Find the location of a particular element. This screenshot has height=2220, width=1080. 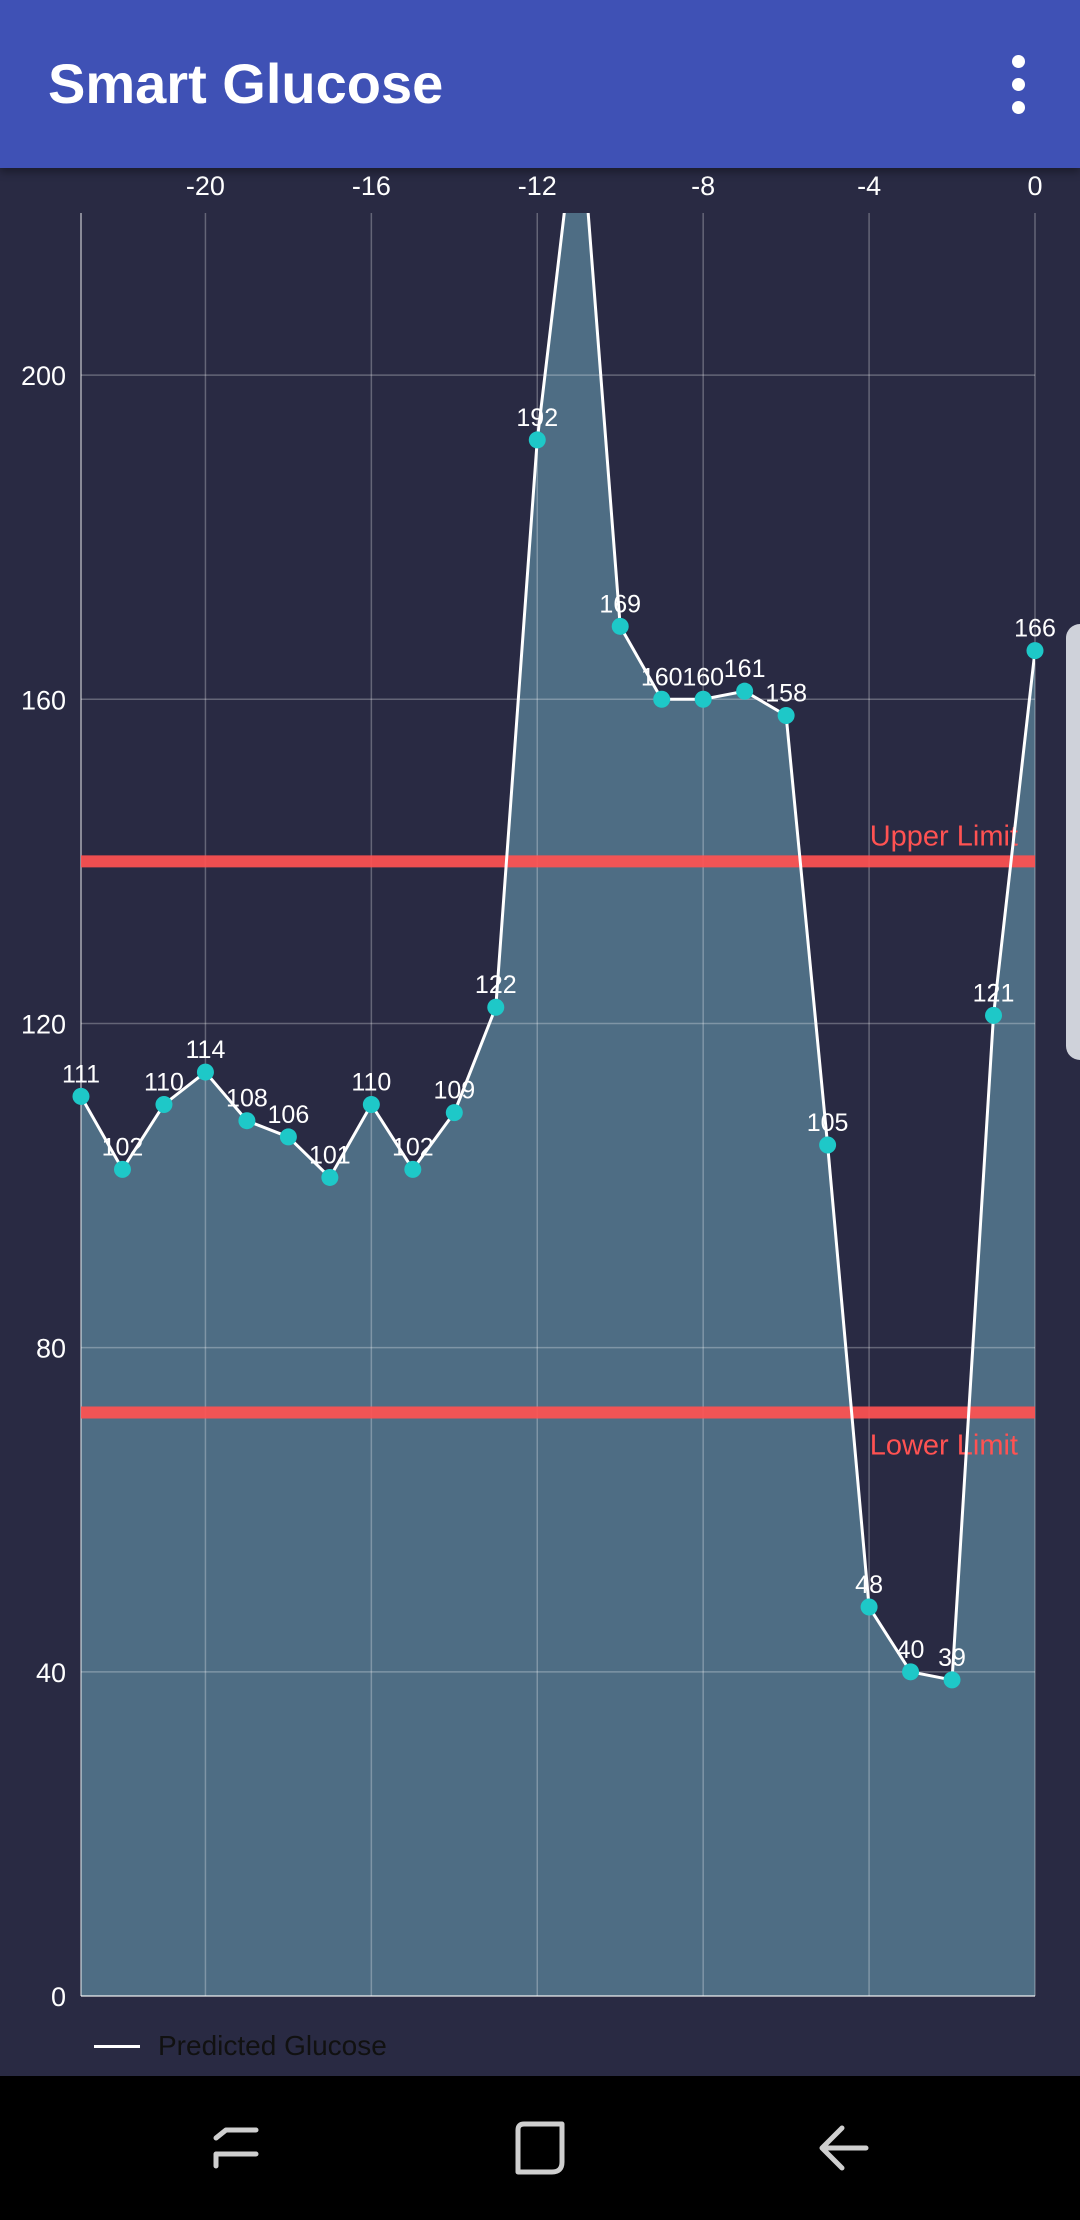

data-label: 122 is located at coordinates (496, 985).